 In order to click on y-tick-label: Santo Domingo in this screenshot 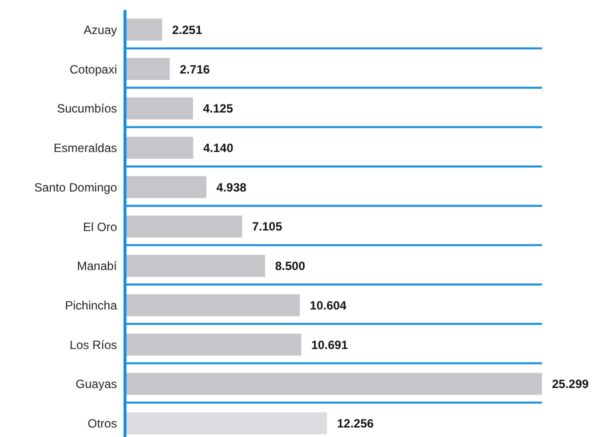, I will do `click(76, 187)`.